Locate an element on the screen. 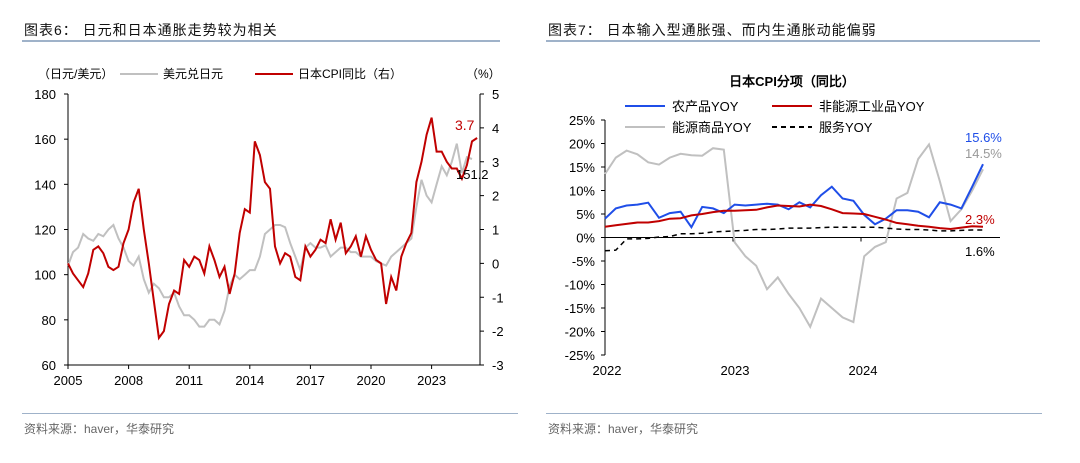 This screenshot has width=1080, height=463. x-tick-label: 2008 is located at coordinates (128, 380).